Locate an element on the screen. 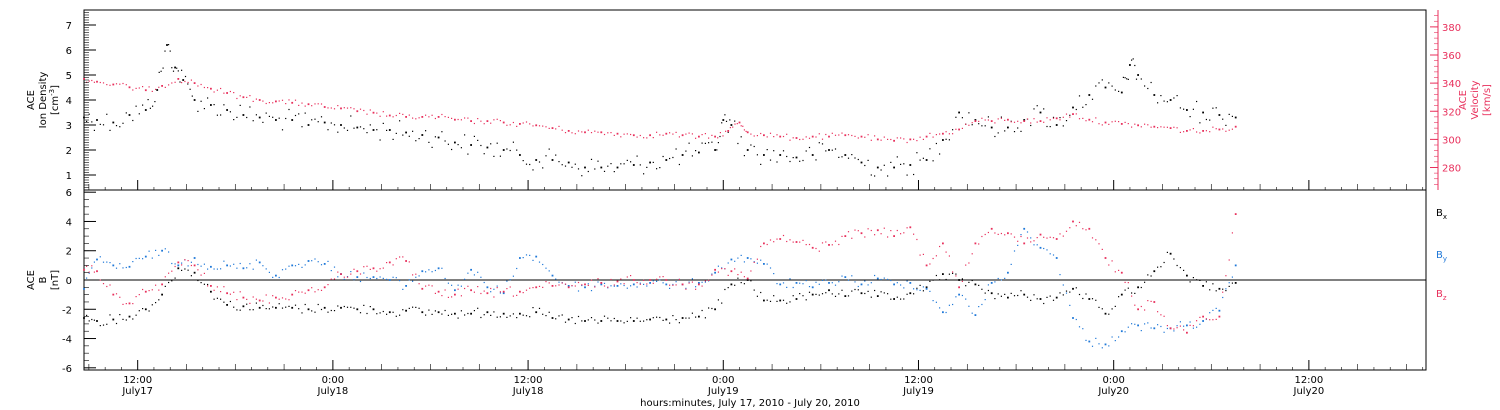  velocity-tick-label: 320 is located at coordinates (1451, 112).